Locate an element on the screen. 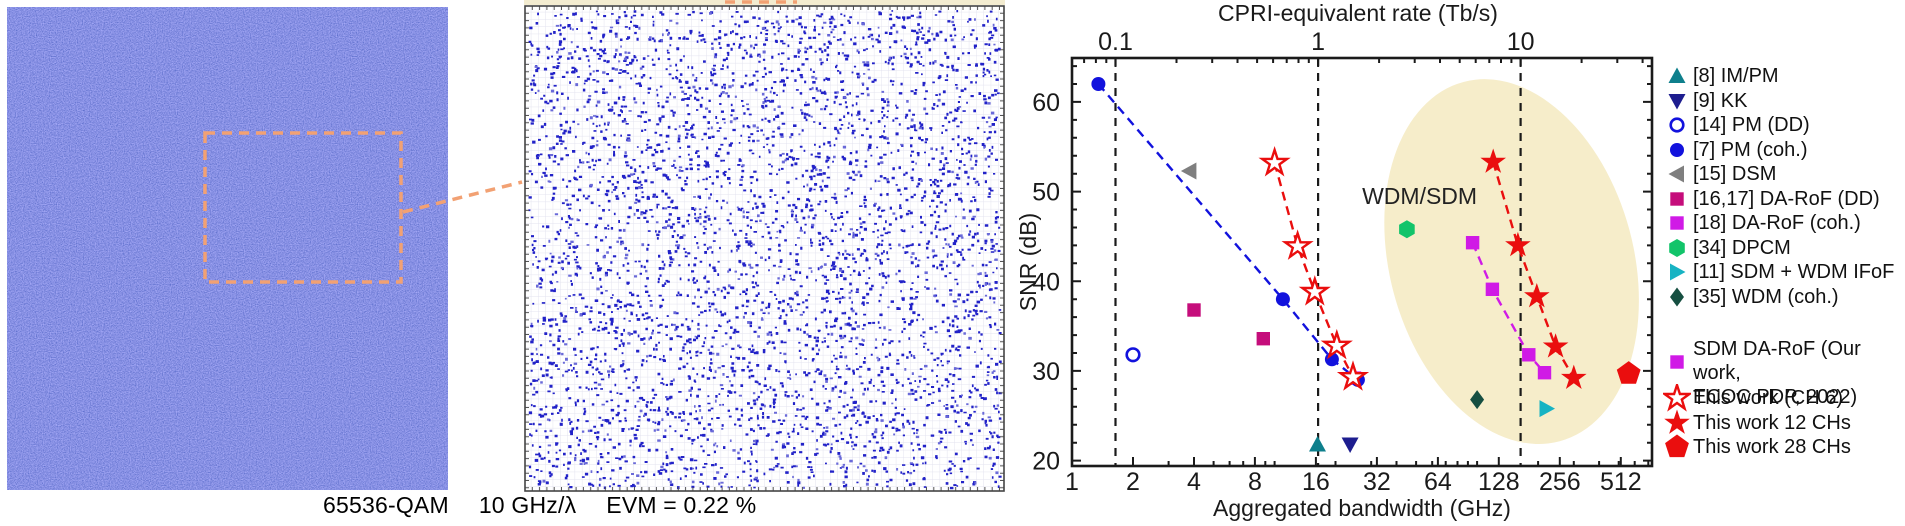  legend-item: [8] IM/PM is located at coordinates (1784, 76).